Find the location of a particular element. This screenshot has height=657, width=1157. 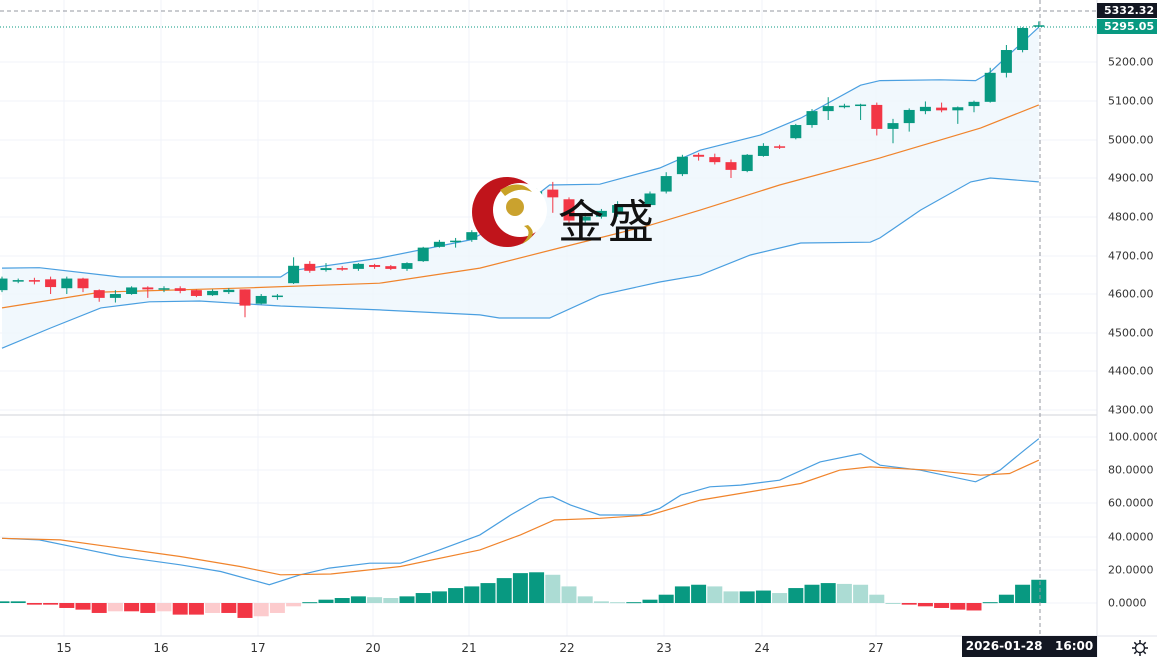

price-label: 4600.00 is located at coordinates (1131, 294).